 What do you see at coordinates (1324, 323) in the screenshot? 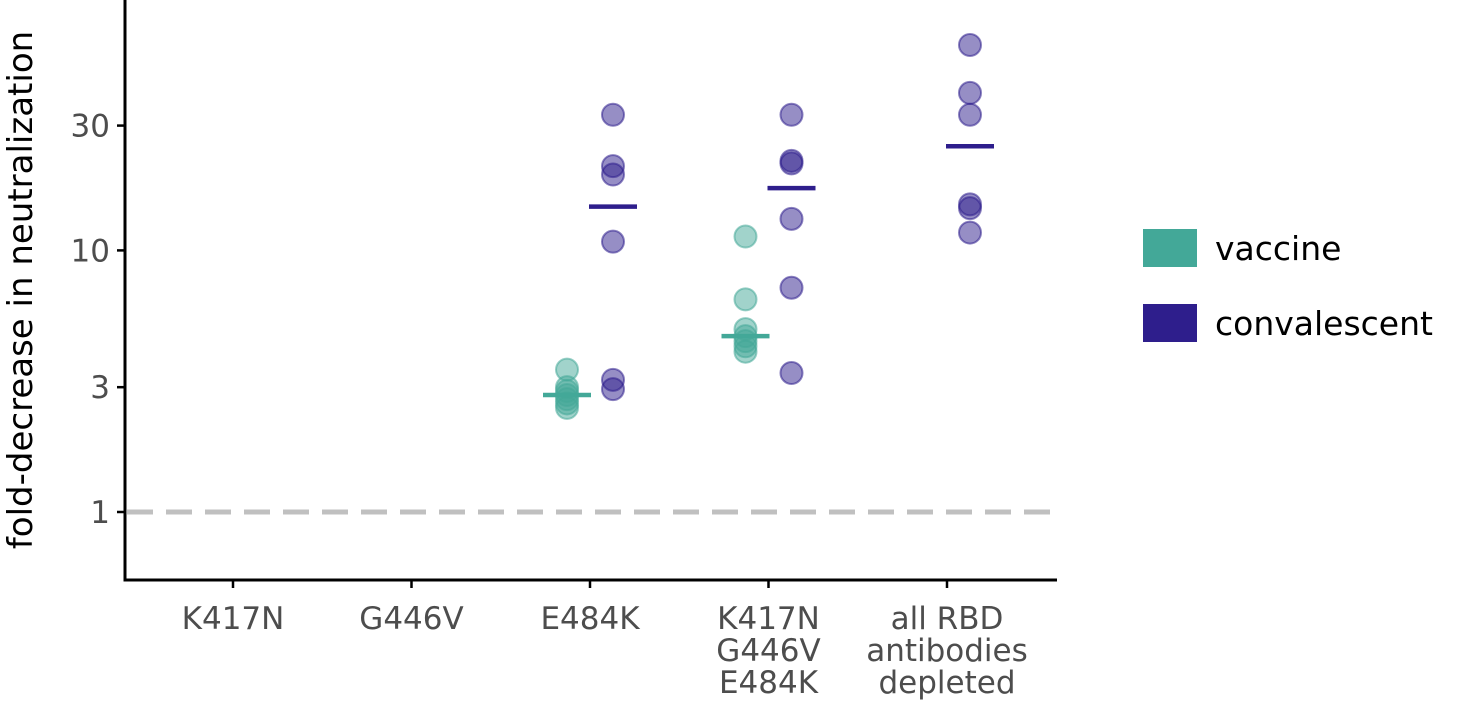
I see `legend-label-convalescent: convalescent` at bounding box center [1324, 323].